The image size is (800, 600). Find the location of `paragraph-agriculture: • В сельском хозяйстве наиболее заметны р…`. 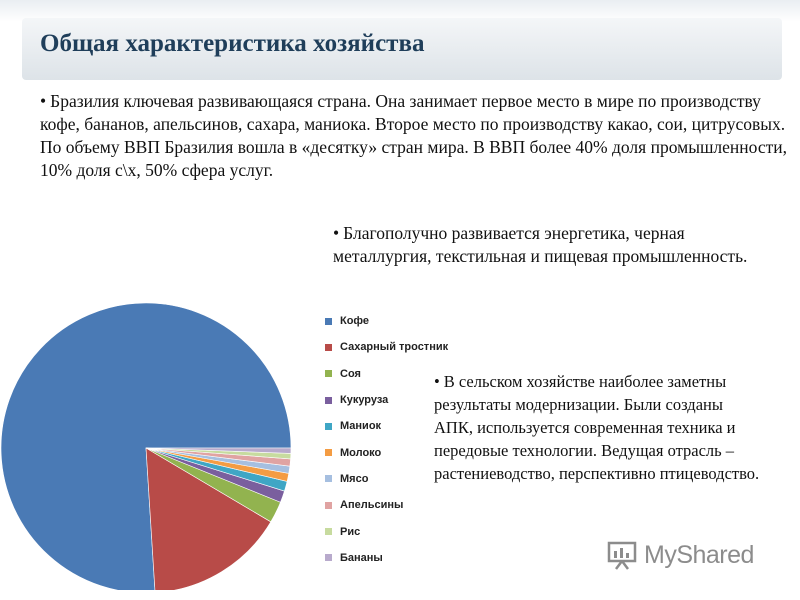

paragraph-agriculture: • В сельском хозяйстве наиболее заметны р… is located at coordinates (599, 427).